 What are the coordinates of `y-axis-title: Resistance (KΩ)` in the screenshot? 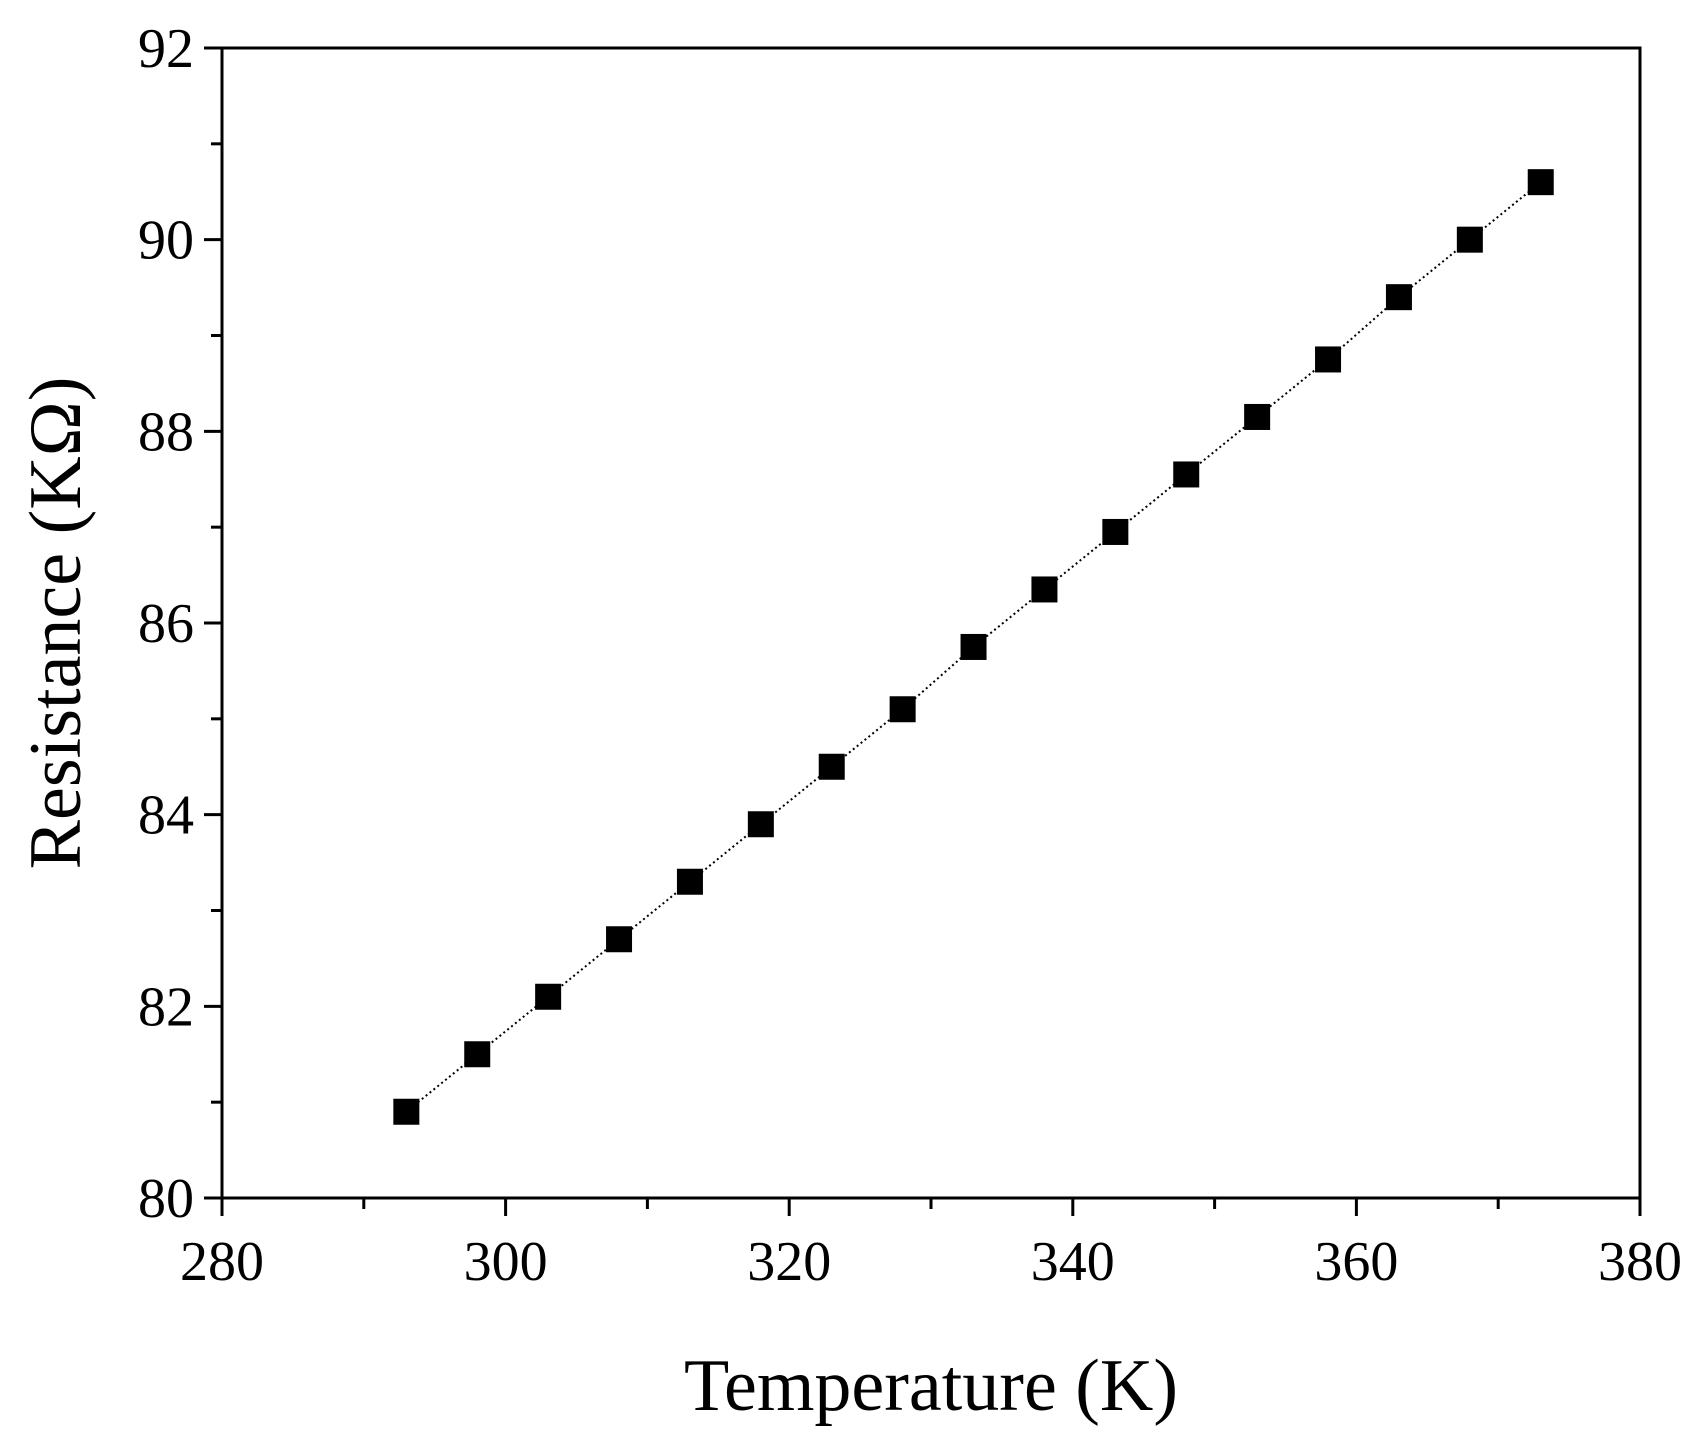 It's located at (56, 623).